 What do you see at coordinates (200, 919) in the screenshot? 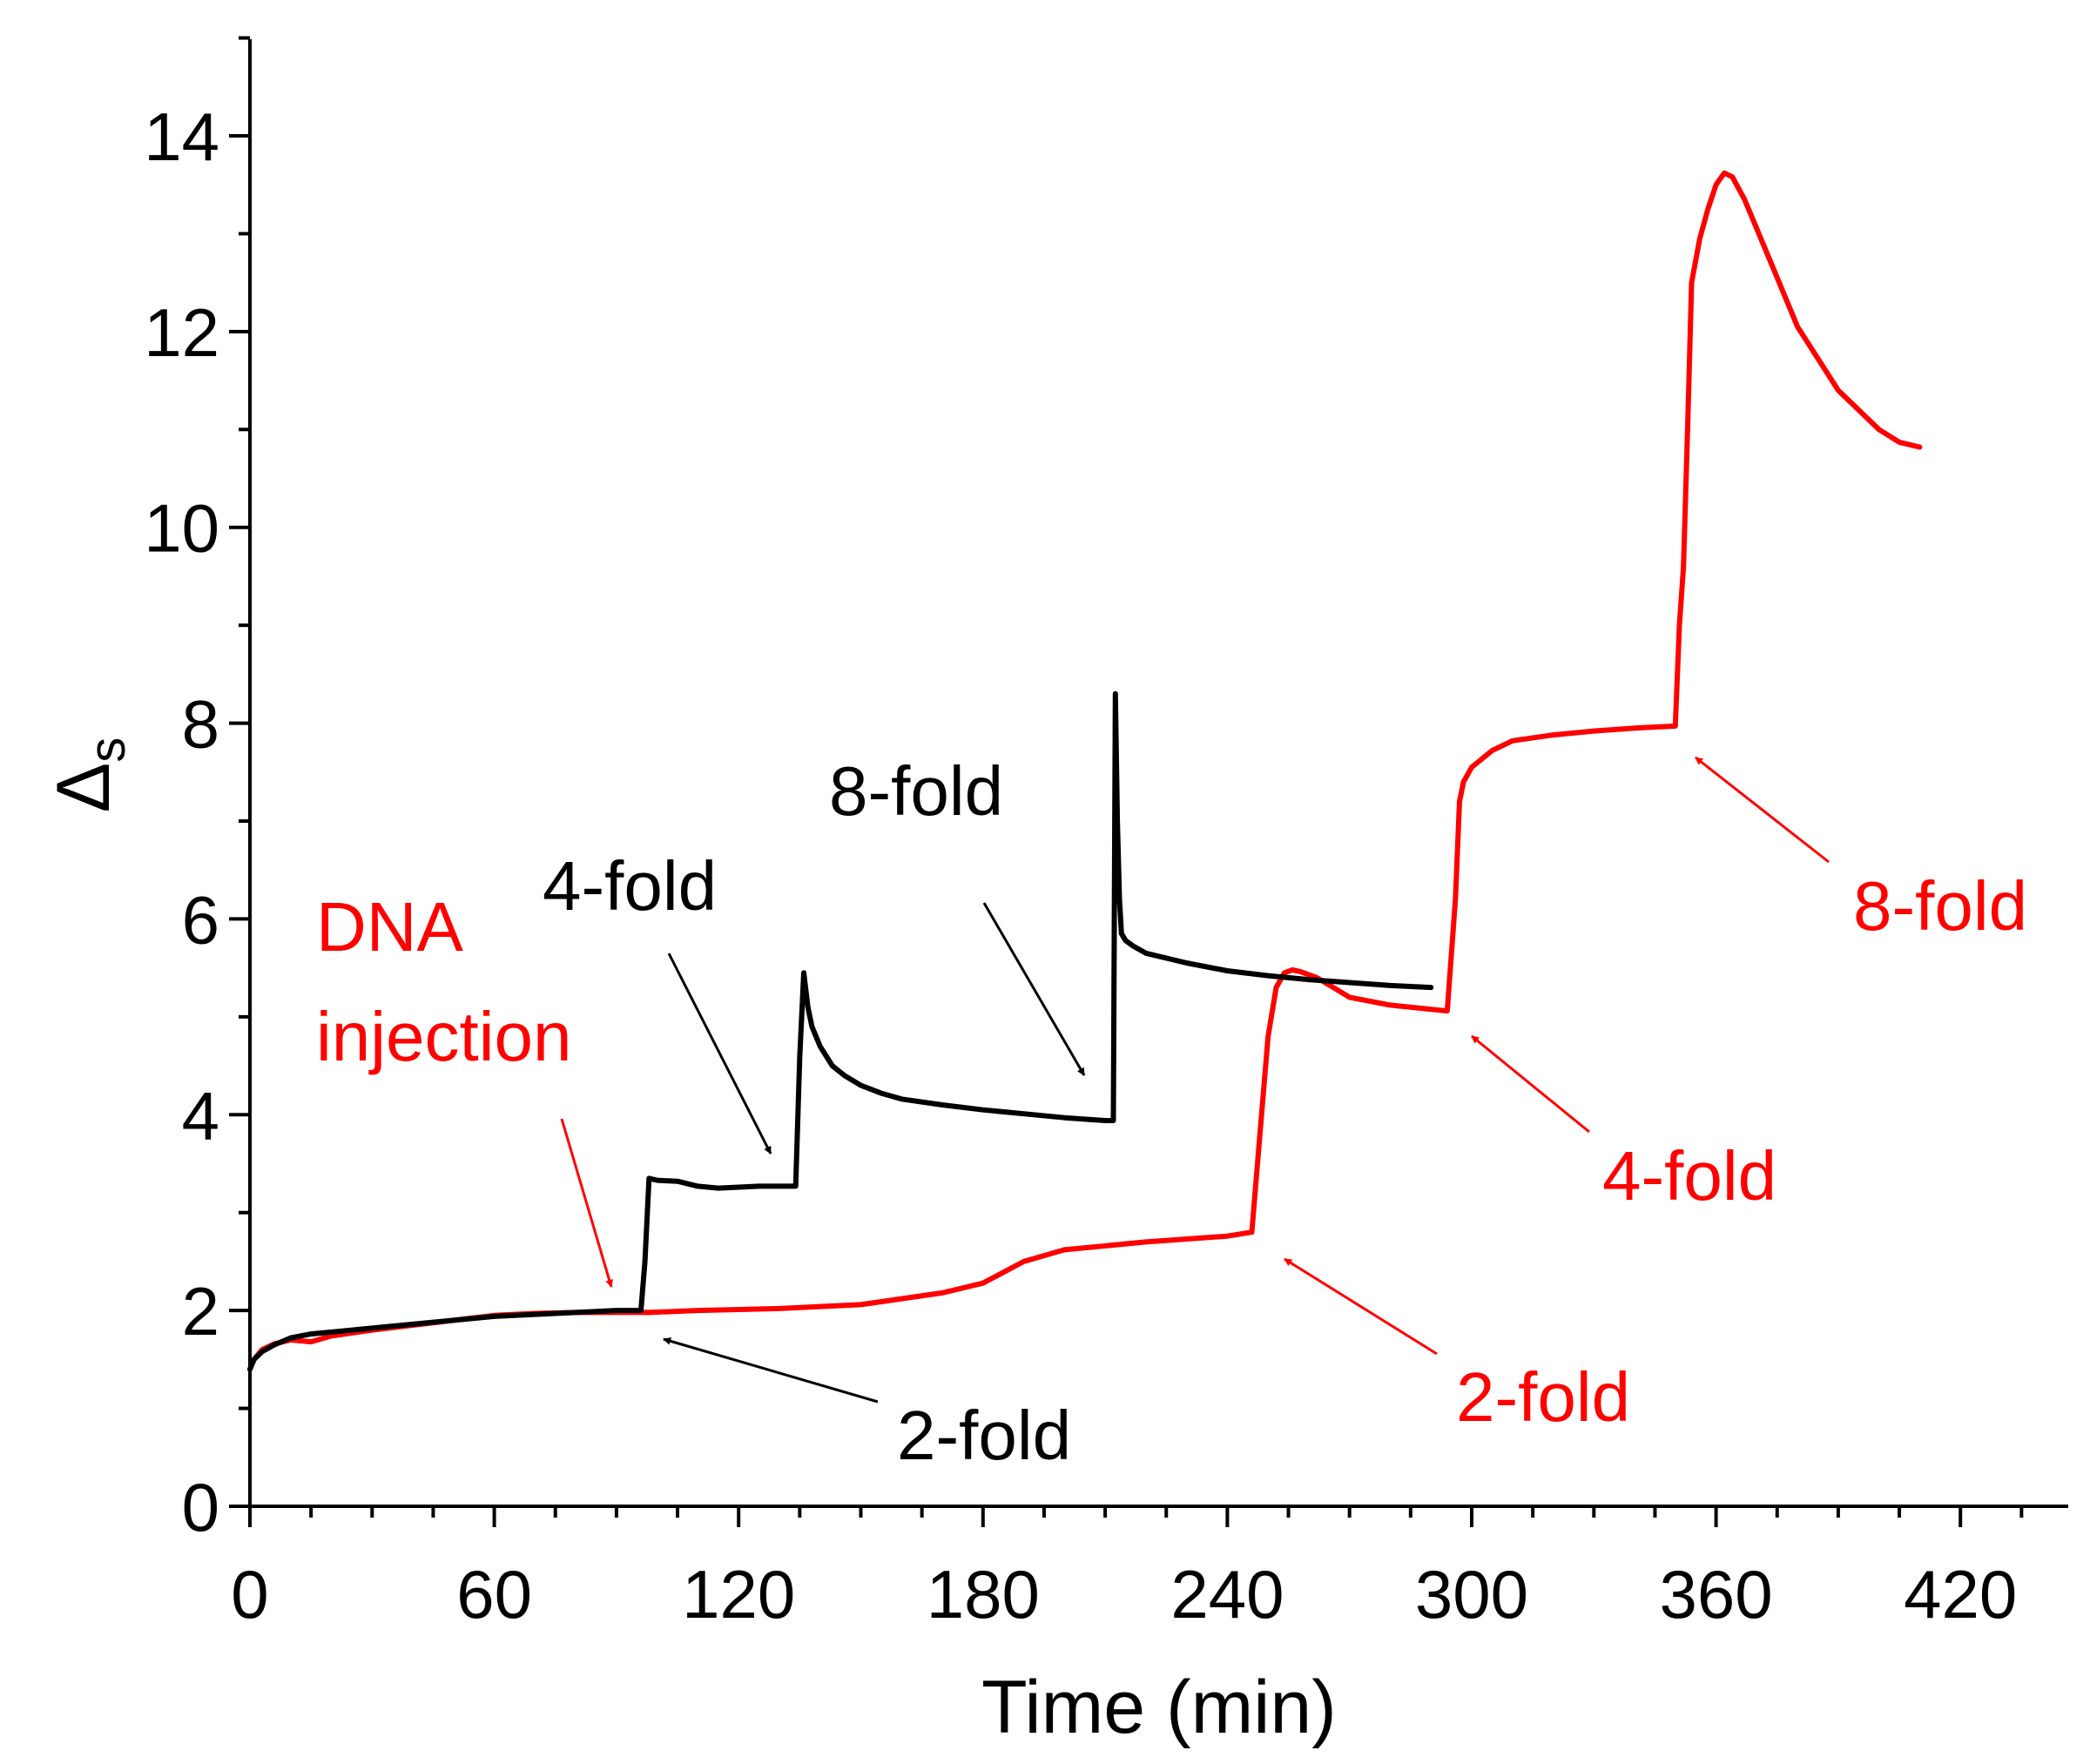
I see `y-tick-label: 6` at bounding box center [200, 919].